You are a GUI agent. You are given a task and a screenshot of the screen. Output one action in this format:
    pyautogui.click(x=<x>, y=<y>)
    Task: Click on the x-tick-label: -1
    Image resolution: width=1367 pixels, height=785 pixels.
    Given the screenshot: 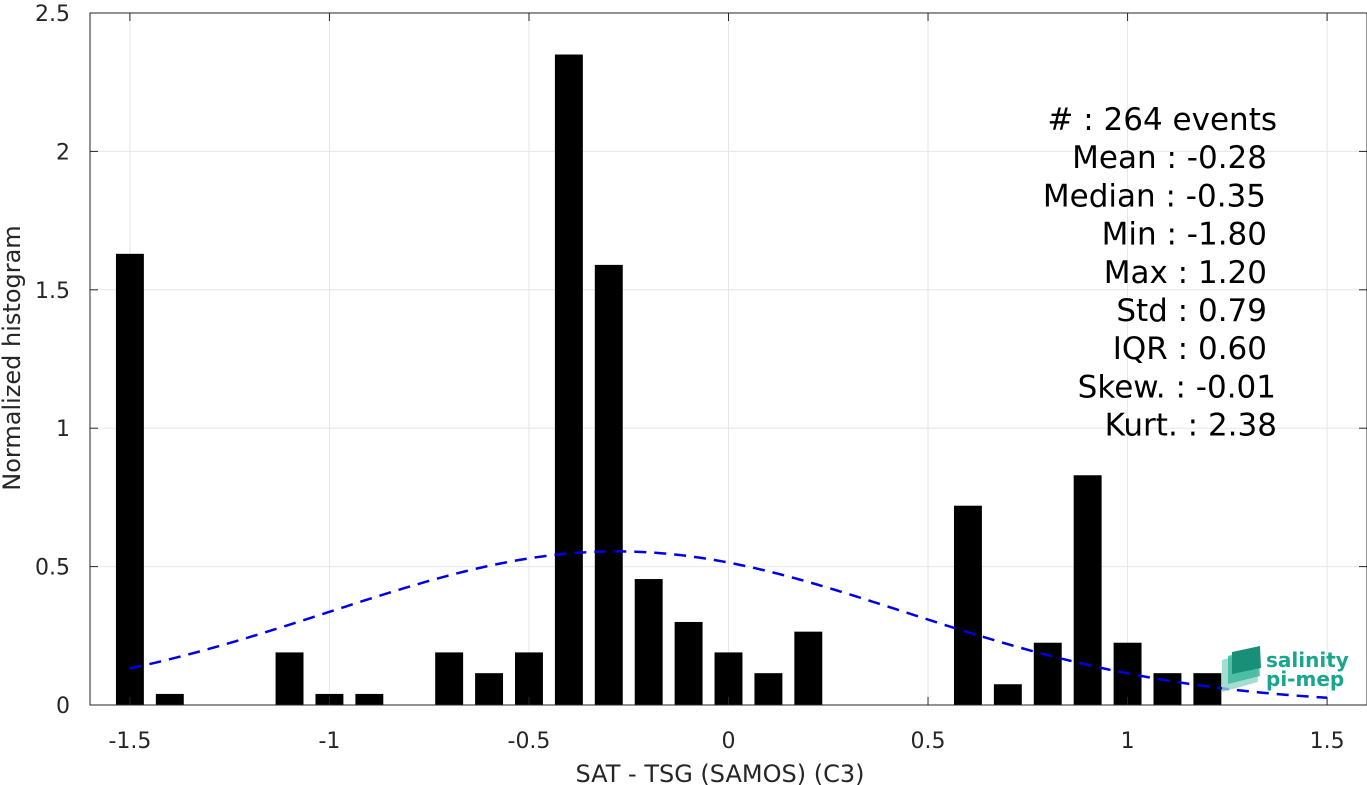 What is the action you would take?
    pyautogui.click(x=329, y=741)
    